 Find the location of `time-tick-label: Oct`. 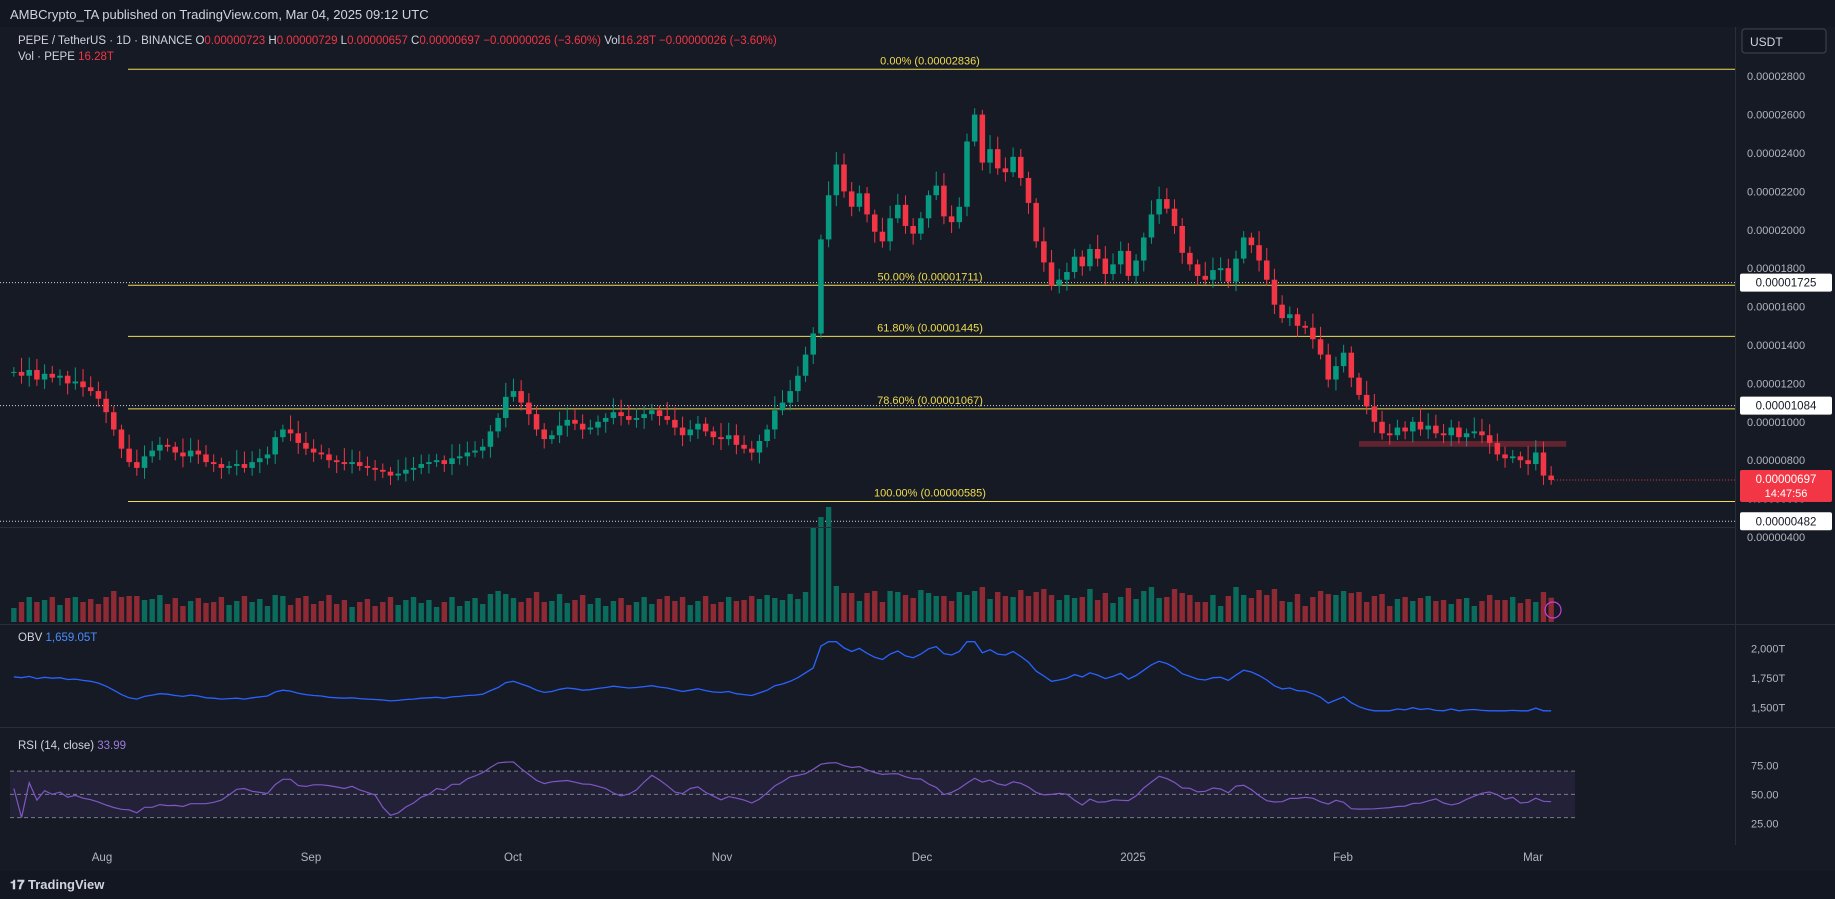

time-tick-label: Oct is located at coordinates (513, 858).